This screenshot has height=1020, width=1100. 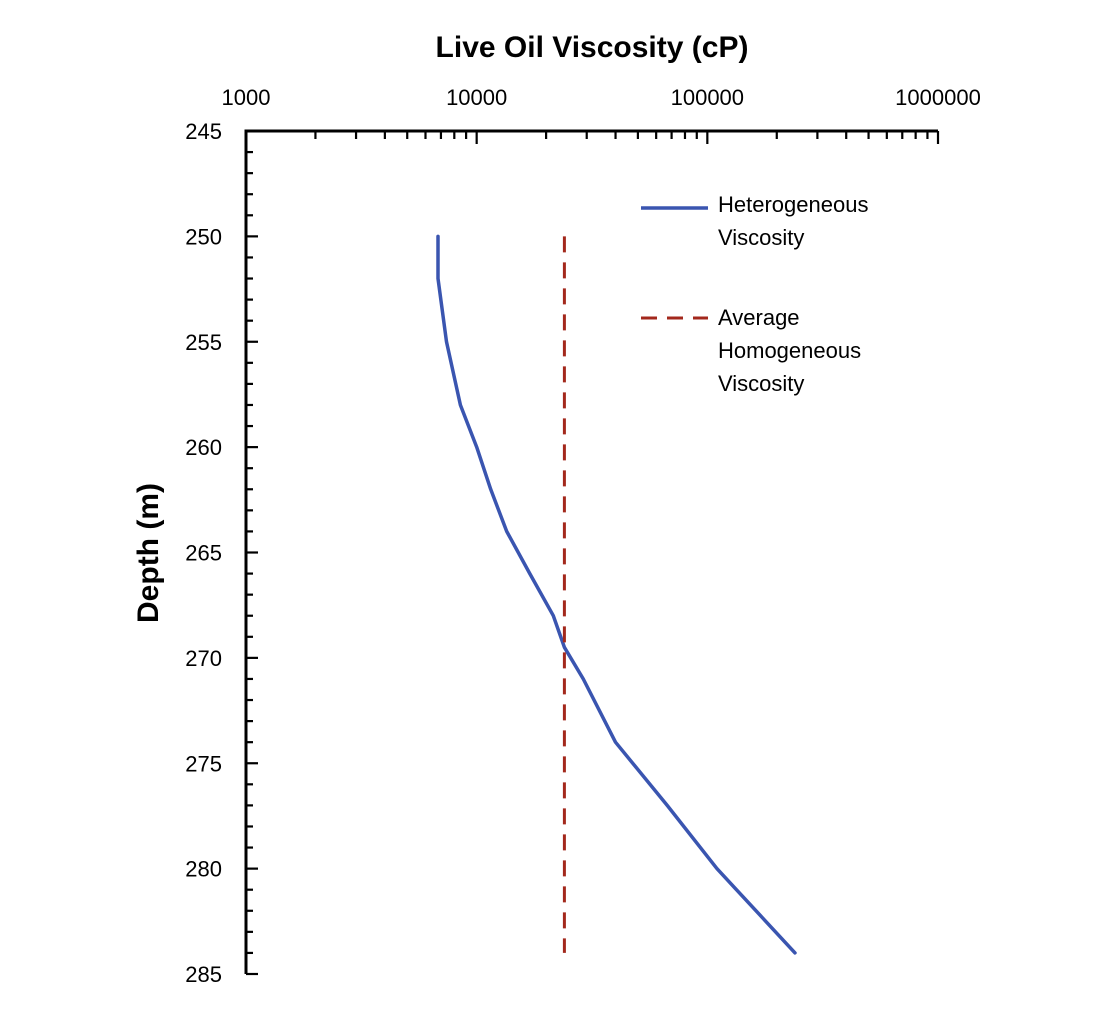 What do you see at coordinates (203, 869) in the screenshot?
I see `y-tick-label: 280` at bounding box center [203, 869].